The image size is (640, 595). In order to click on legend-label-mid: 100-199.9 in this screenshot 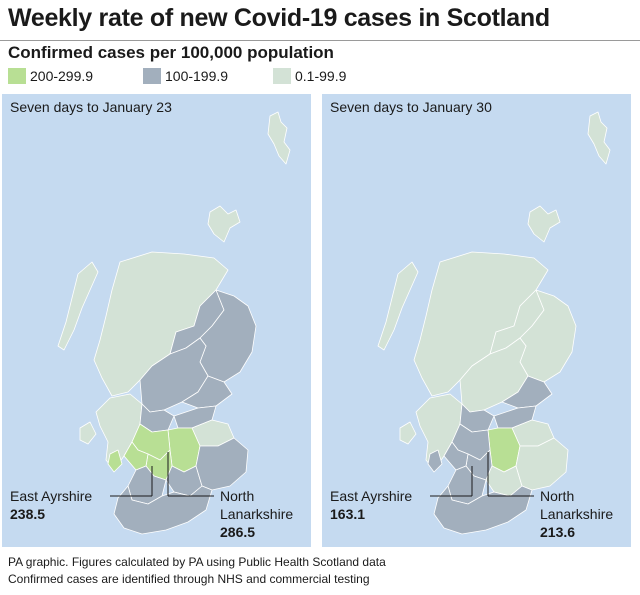, I will do `click(197, 76)`.